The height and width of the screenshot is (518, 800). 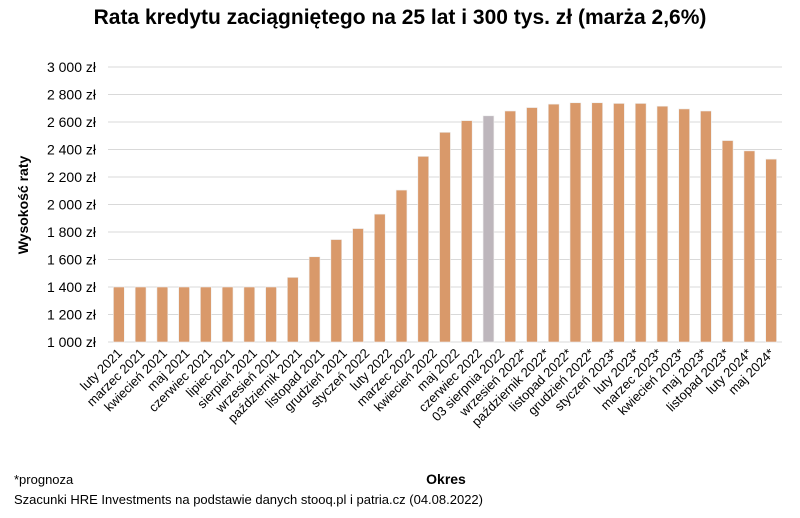 I want to click on y-tick-label: 1 200 zł, so click(x=72, y=315).